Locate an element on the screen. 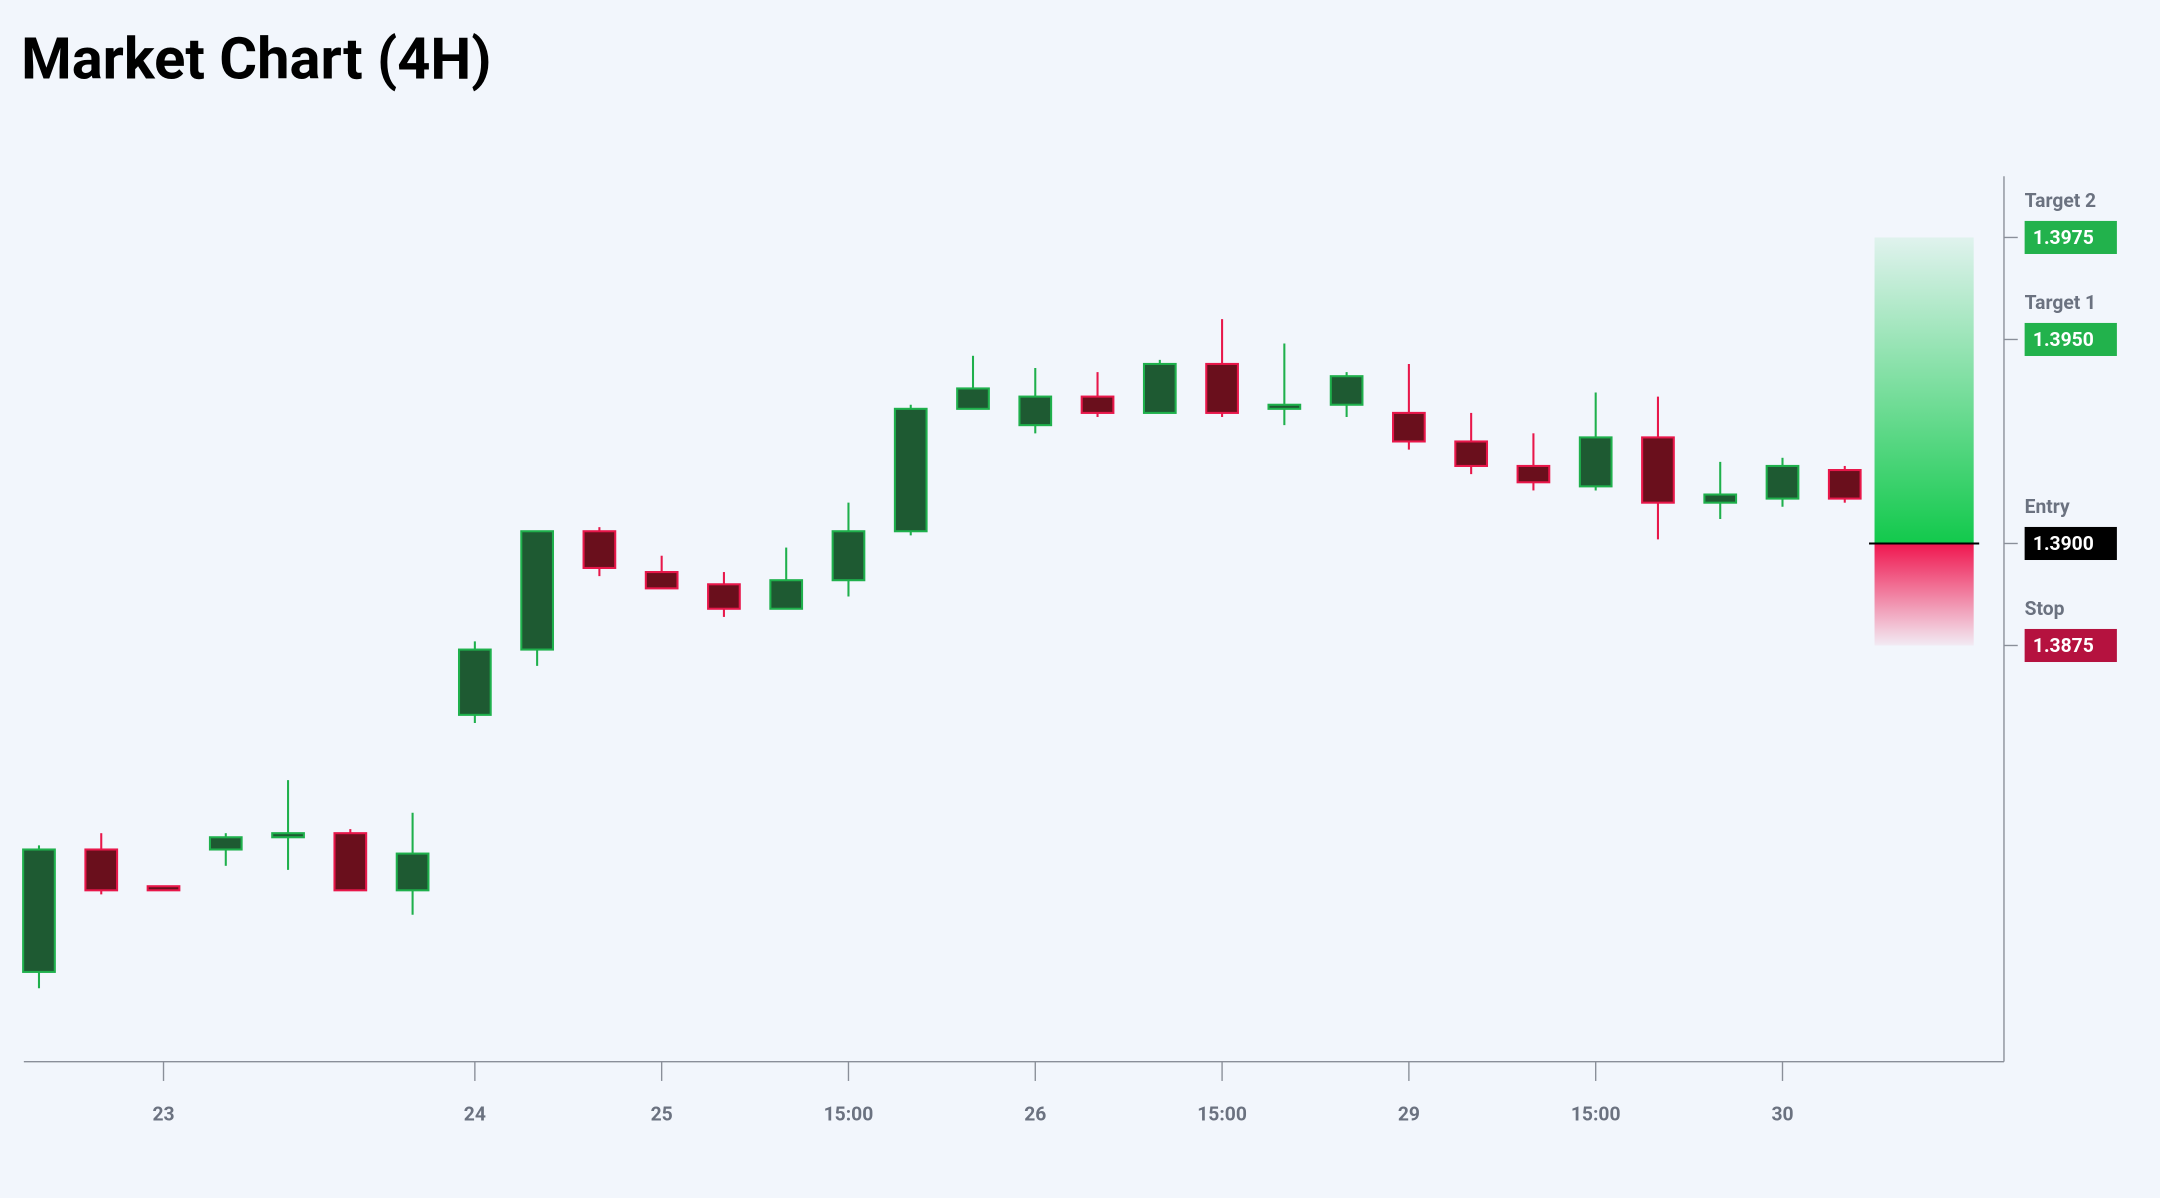 The height and width of the screenshot is (1198, 2160). x-tick-label: 30 is located at coordinates (1782, 1113).